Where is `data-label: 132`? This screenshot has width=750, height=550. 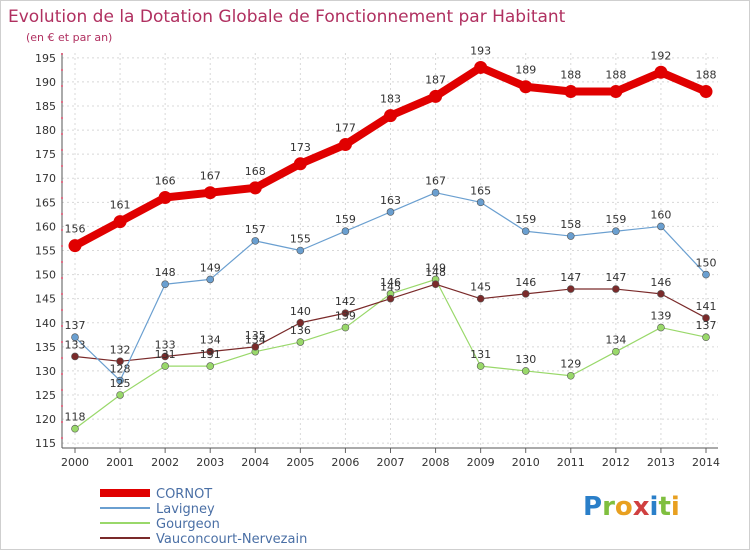
data-label: 132 is located at coordinates (120, 349).